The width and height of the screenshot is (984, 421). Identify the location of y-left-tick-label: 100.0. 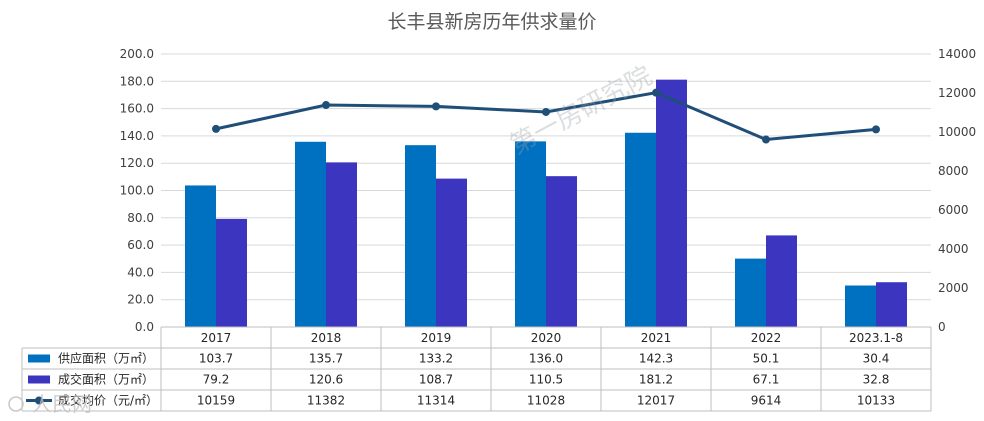
(137, 191).